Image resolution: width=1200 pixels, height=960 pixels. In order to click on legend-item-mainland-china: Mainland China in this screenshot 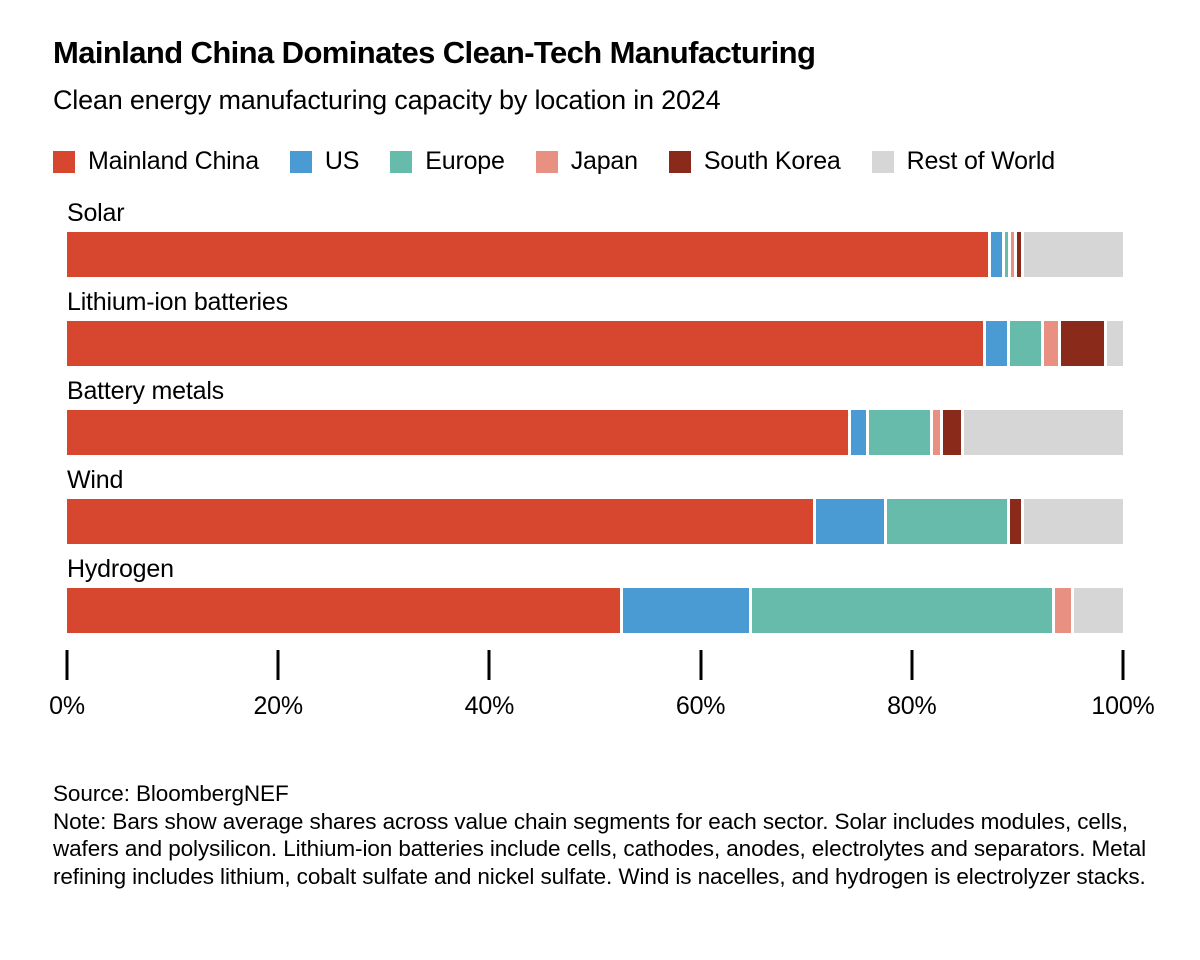, I will do `click(156, 161)`.